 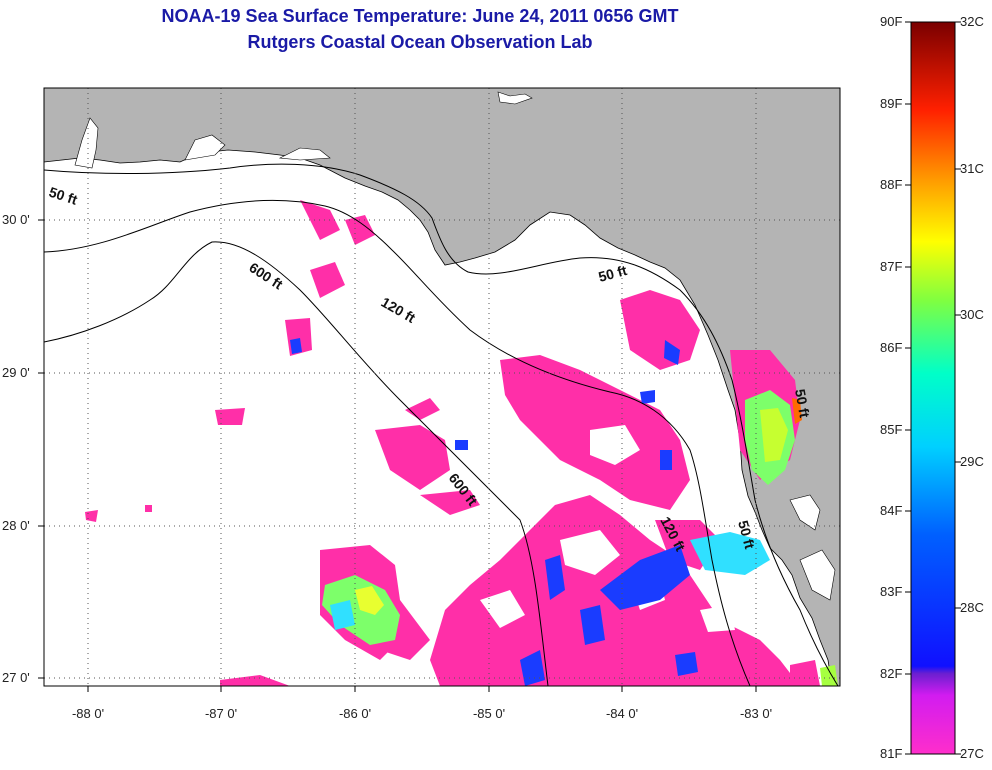 I want to click on colorbar-ticks, so click(x=933, y=388).